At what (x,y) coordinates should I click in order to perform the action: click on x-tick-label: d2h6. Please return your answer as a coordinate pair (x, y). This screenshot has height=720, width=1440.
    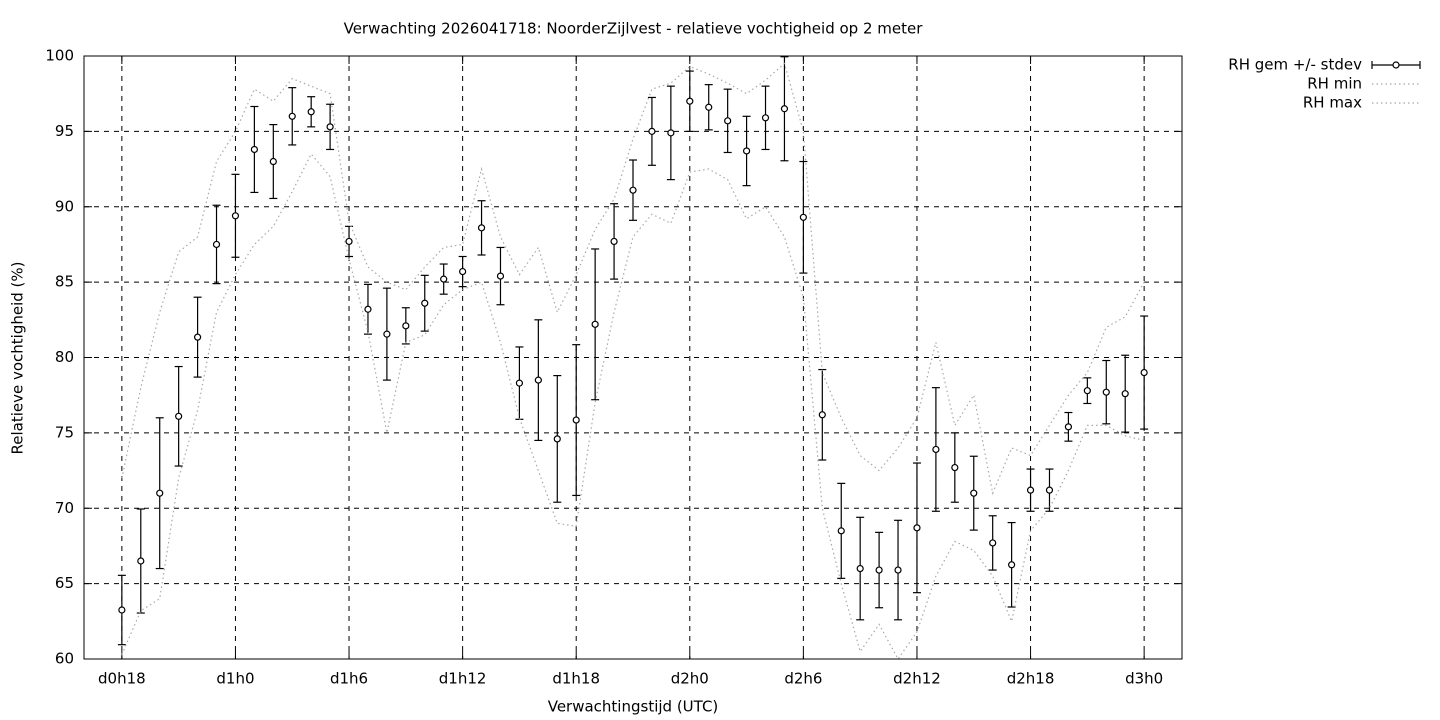
    Looking at the image, I should click on (803, 679).